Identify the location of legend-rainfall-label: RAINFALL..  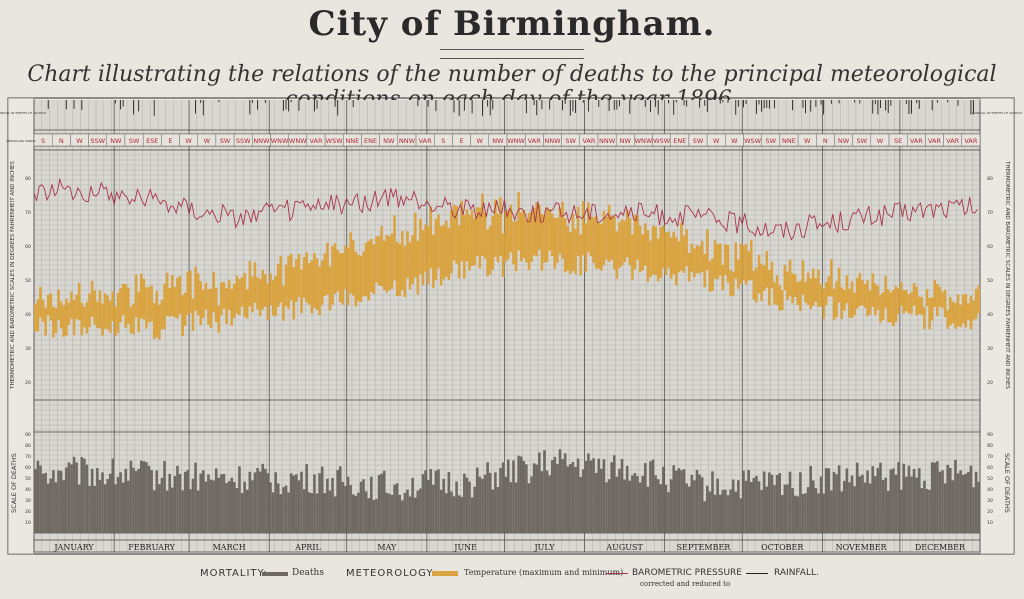
(796, 573).